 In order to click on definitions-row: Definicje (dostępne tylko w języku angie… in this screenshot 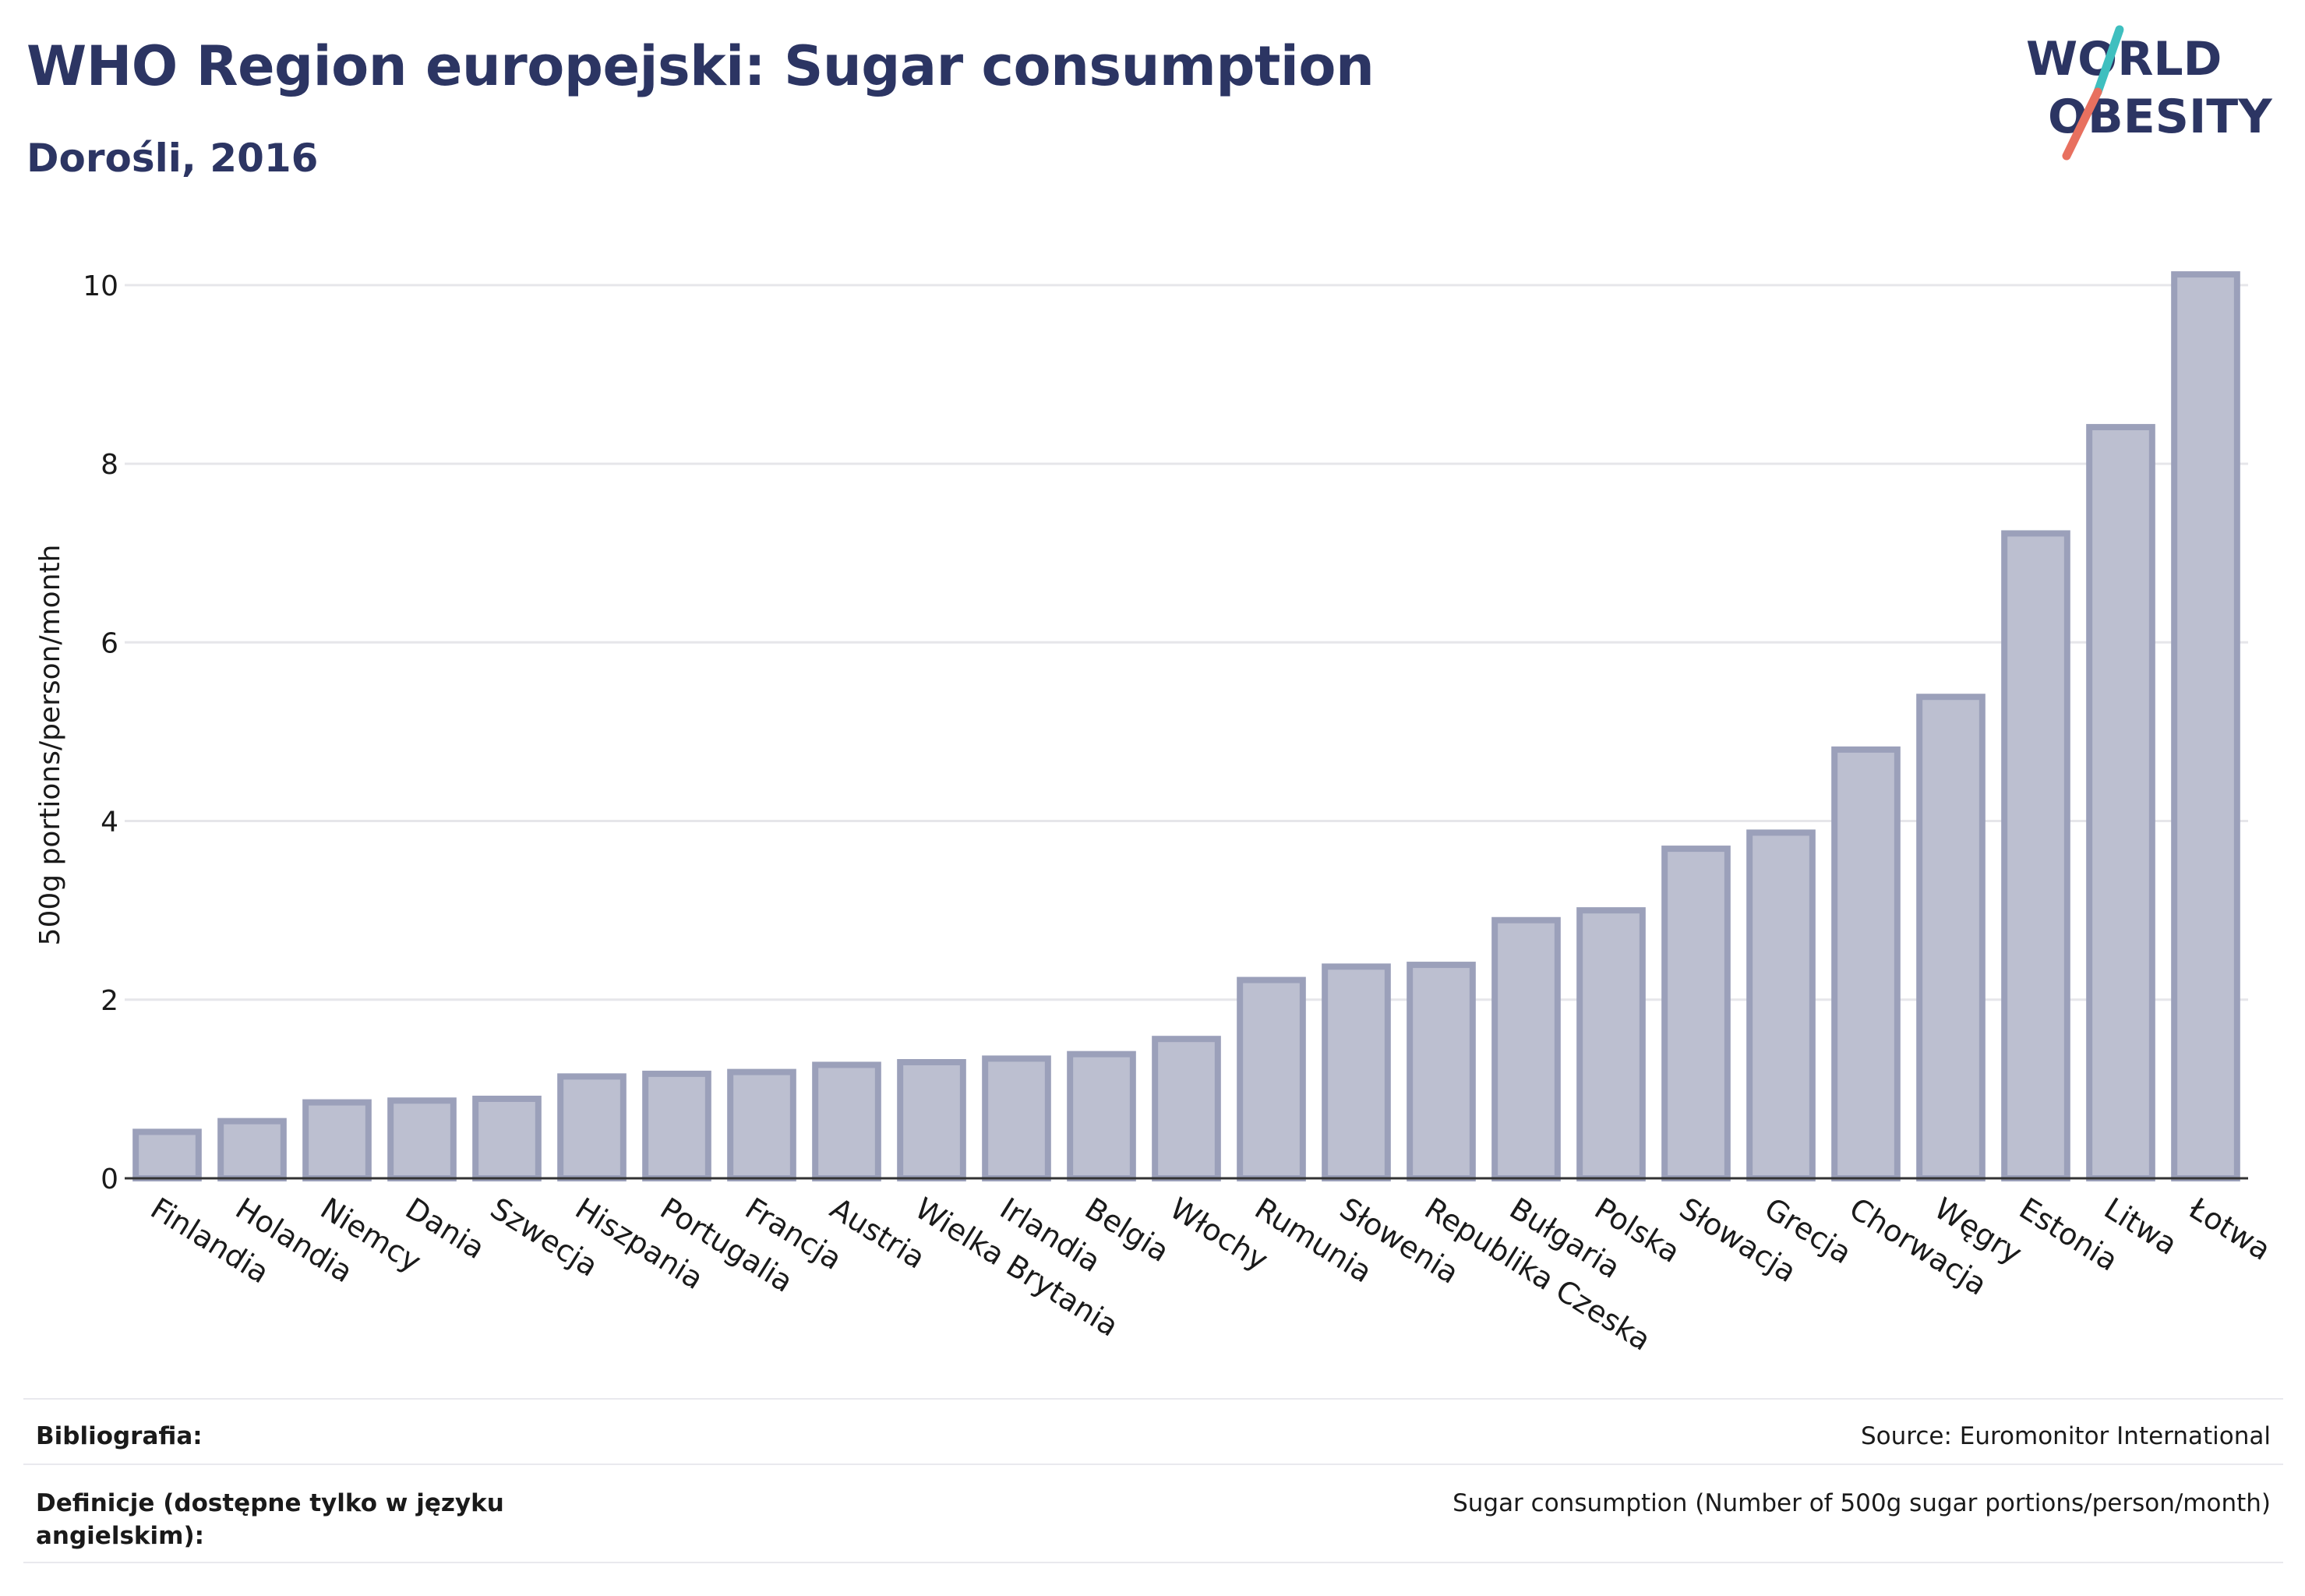, I will do `click(1153, 1513)`.